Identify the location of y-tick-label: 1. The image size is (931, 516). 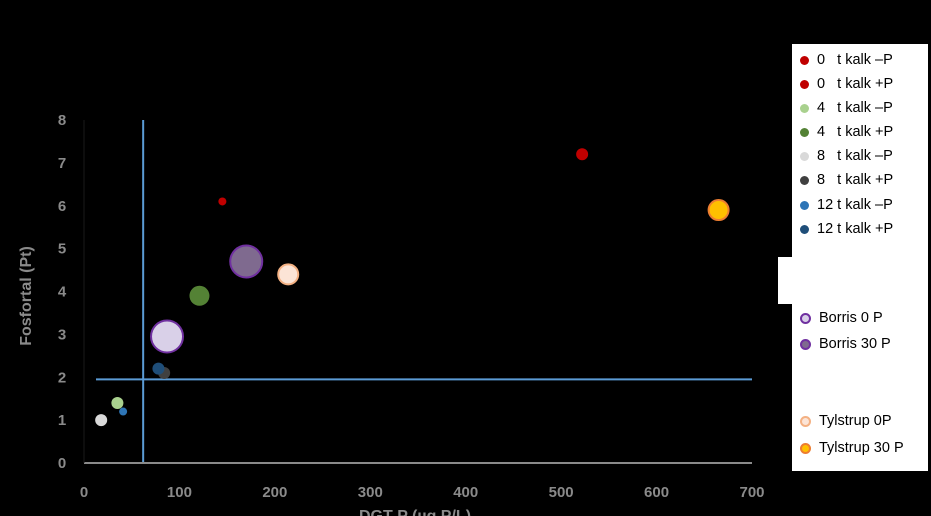
(62, 420).